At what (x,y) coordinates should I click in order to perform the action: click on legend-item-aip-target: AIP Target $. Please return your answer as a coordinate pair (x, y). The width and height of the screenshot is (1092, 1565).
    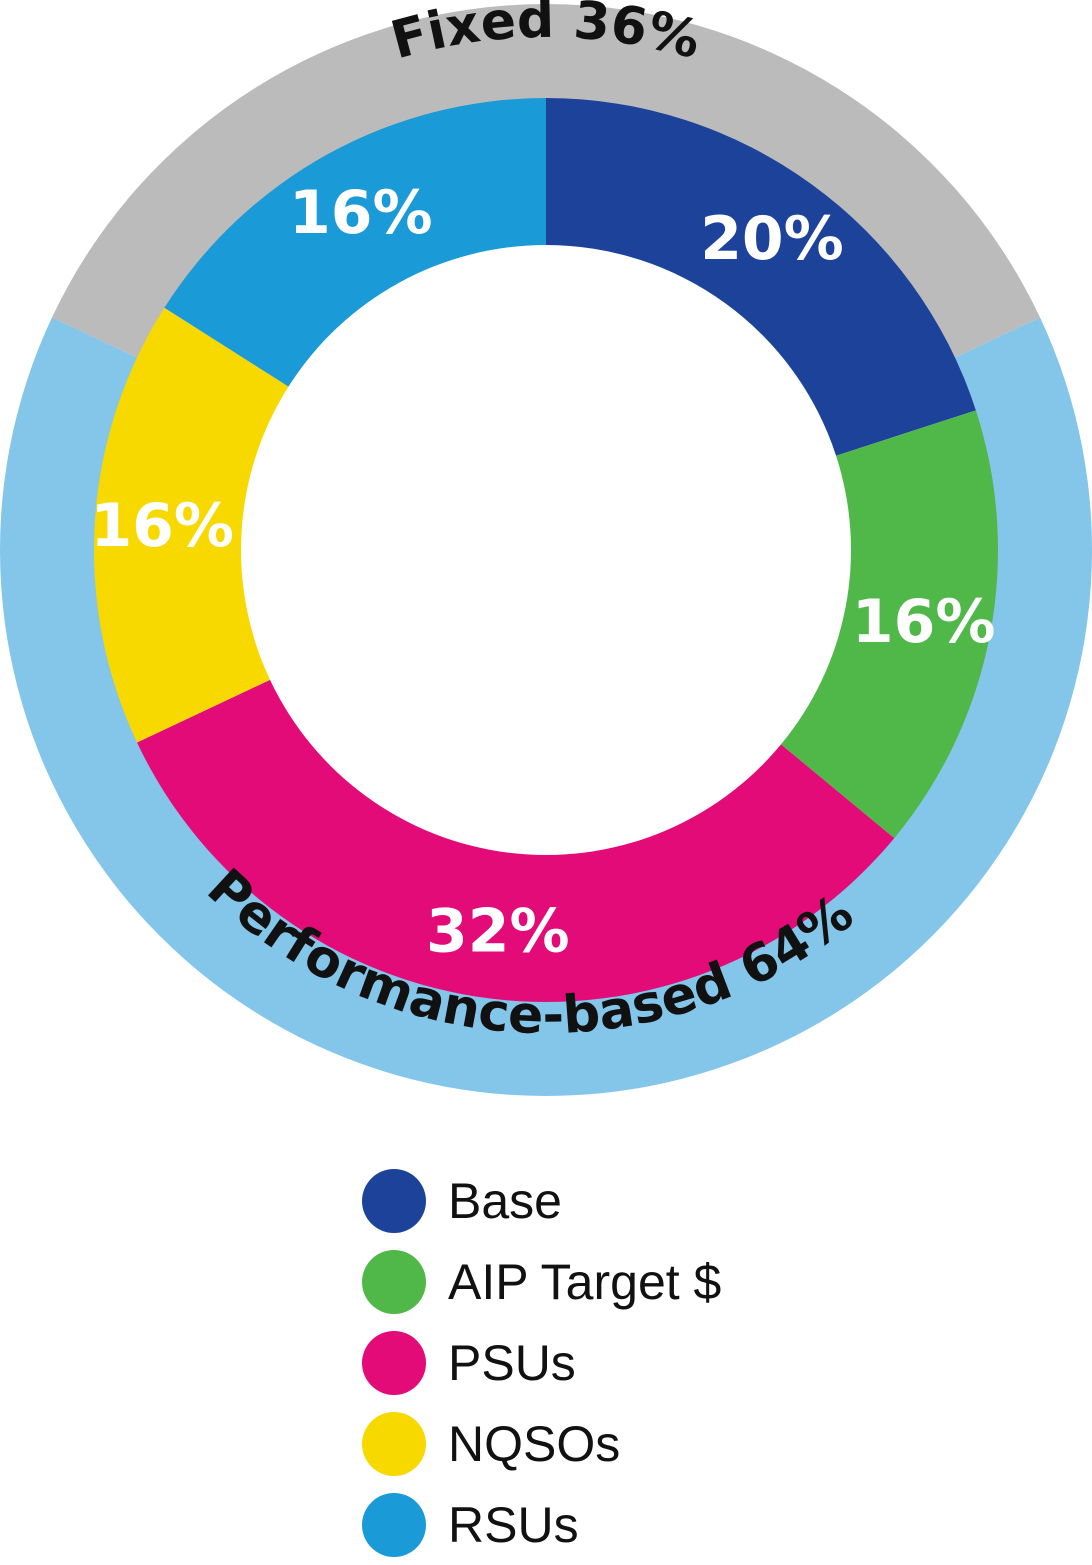
    Looking at the image, I should click on (662, 1281).